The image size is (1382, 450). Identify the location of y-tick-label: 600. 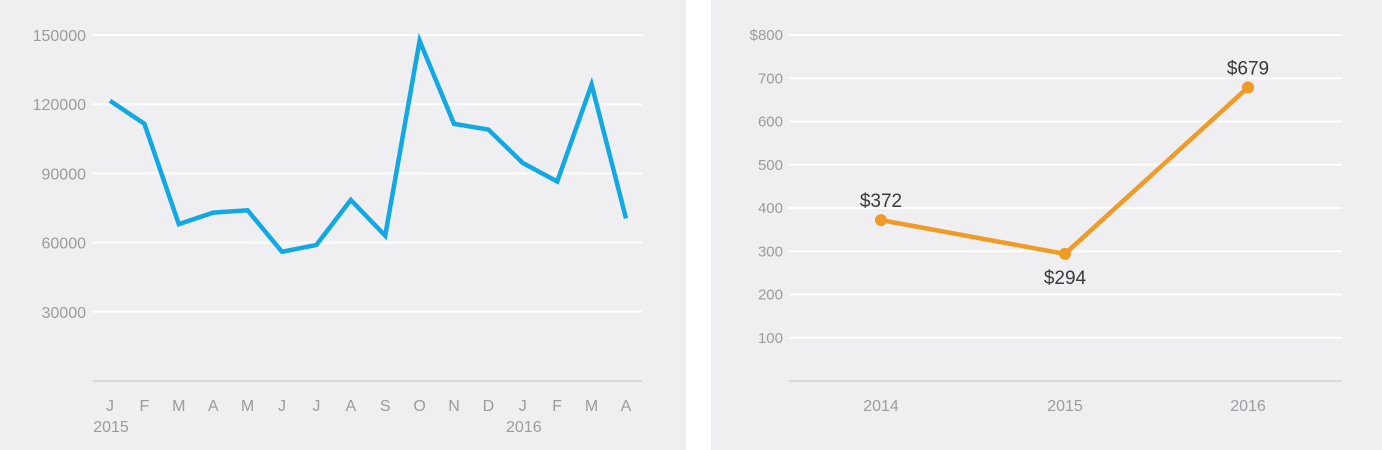
(770, 122).